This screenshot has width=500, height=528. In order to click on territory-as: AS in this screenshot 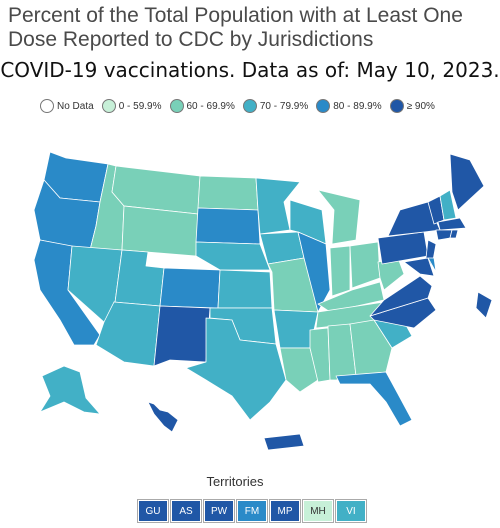, I will do `click(186, 511)`.